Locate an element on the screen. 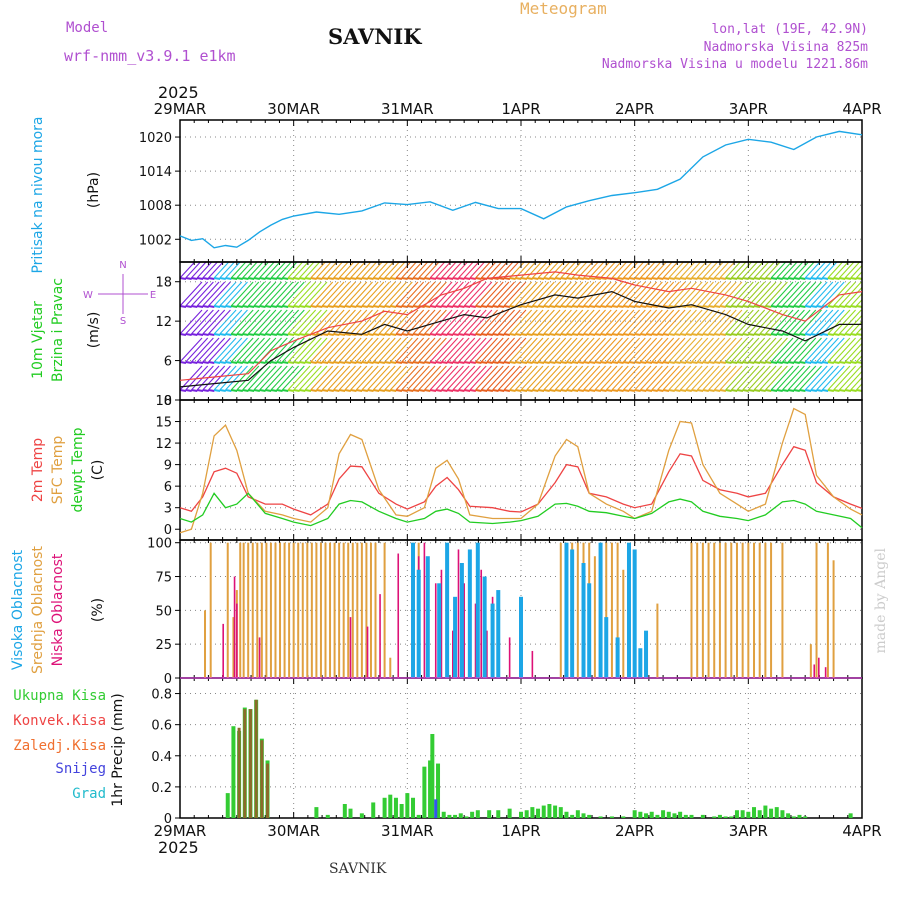 This screenshot has height=900, width=900. dir-w-label: W is located at coordinates (88, 295).